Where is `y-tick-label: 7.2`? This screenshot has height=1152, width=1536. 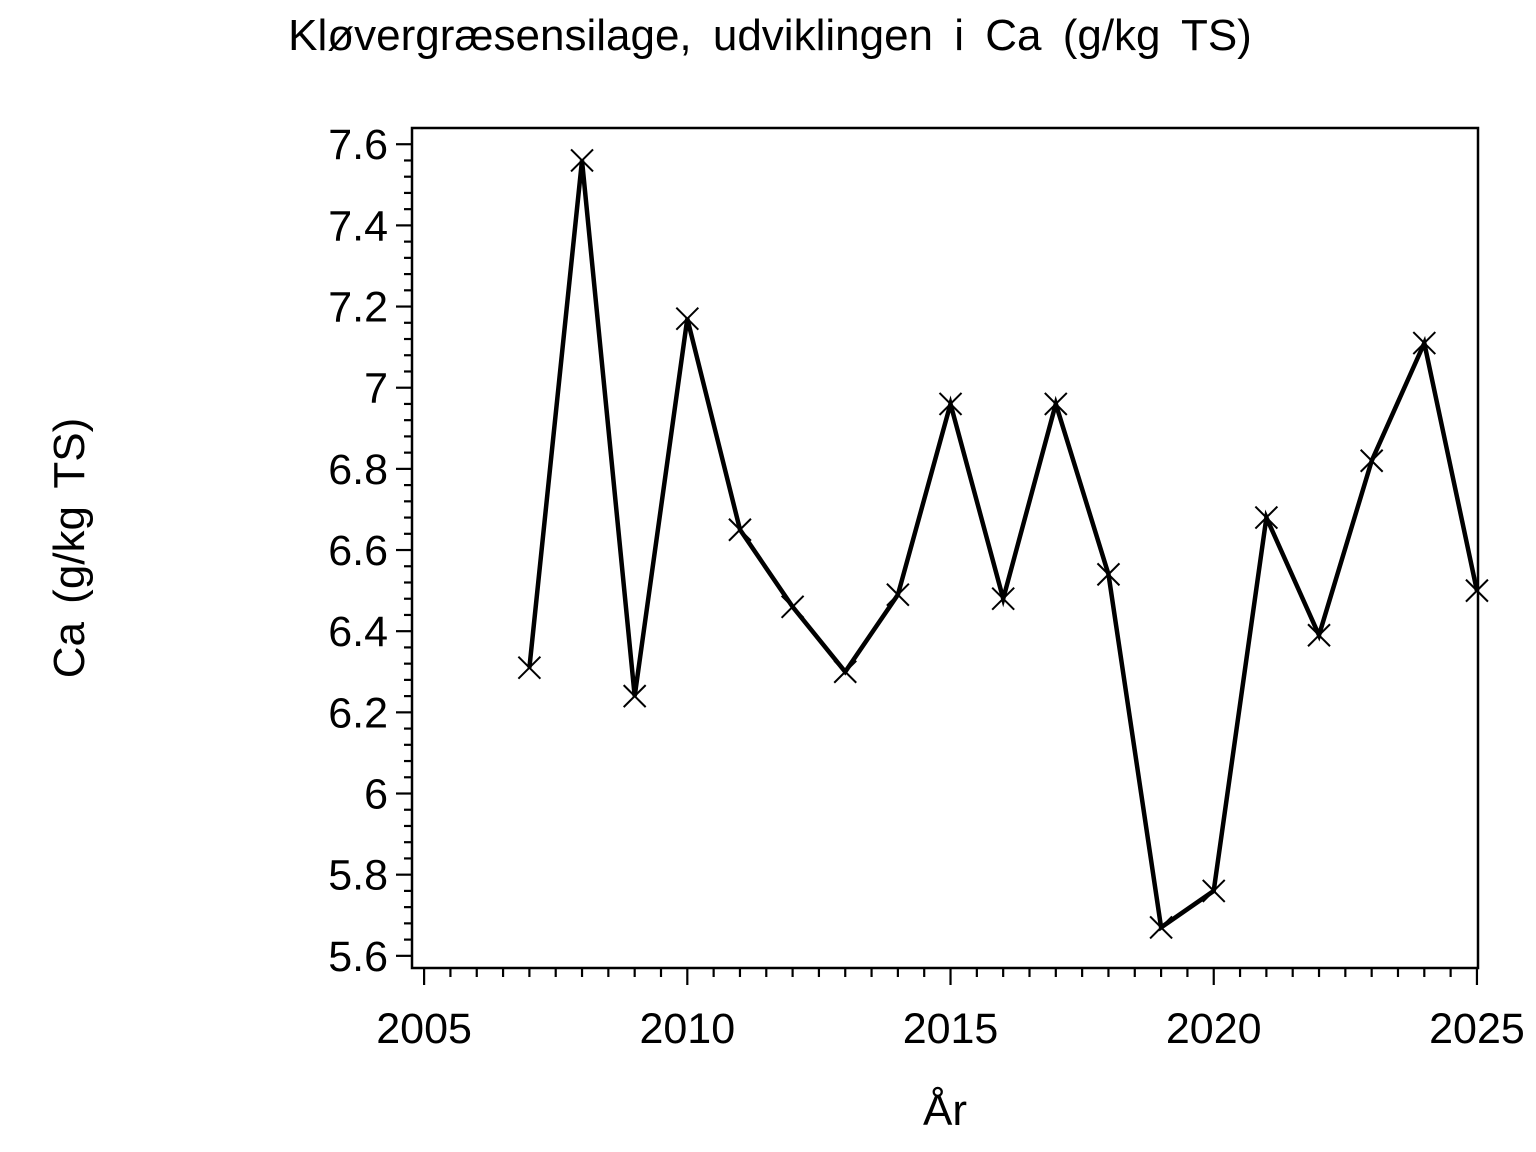
y-tick-label: 7.2 is located at coordinates (358, 308).